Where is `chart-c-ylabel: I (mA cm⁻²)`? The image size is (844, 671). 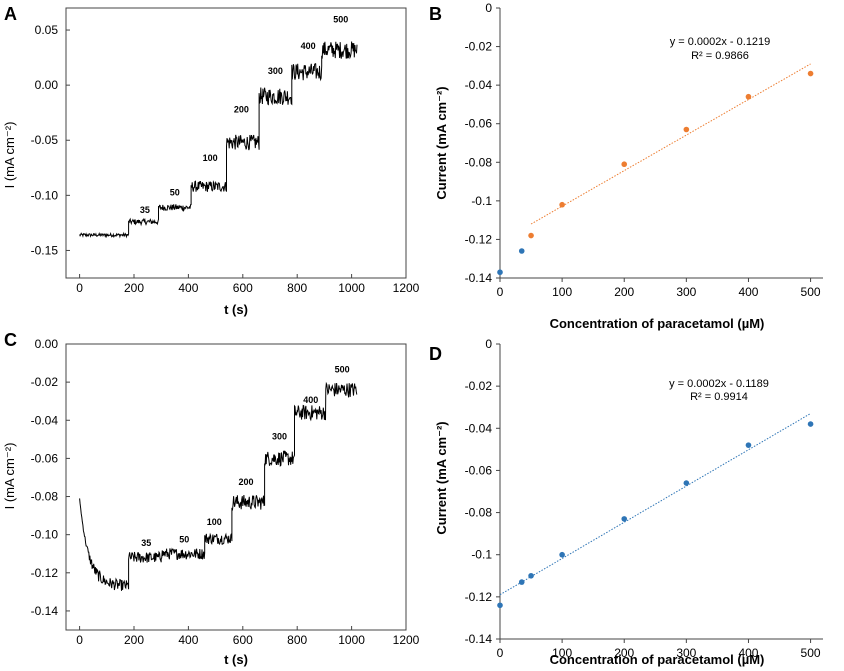 chart-c-ylabel: I (mA cm⁻²) is located at coordinates (9, 476).